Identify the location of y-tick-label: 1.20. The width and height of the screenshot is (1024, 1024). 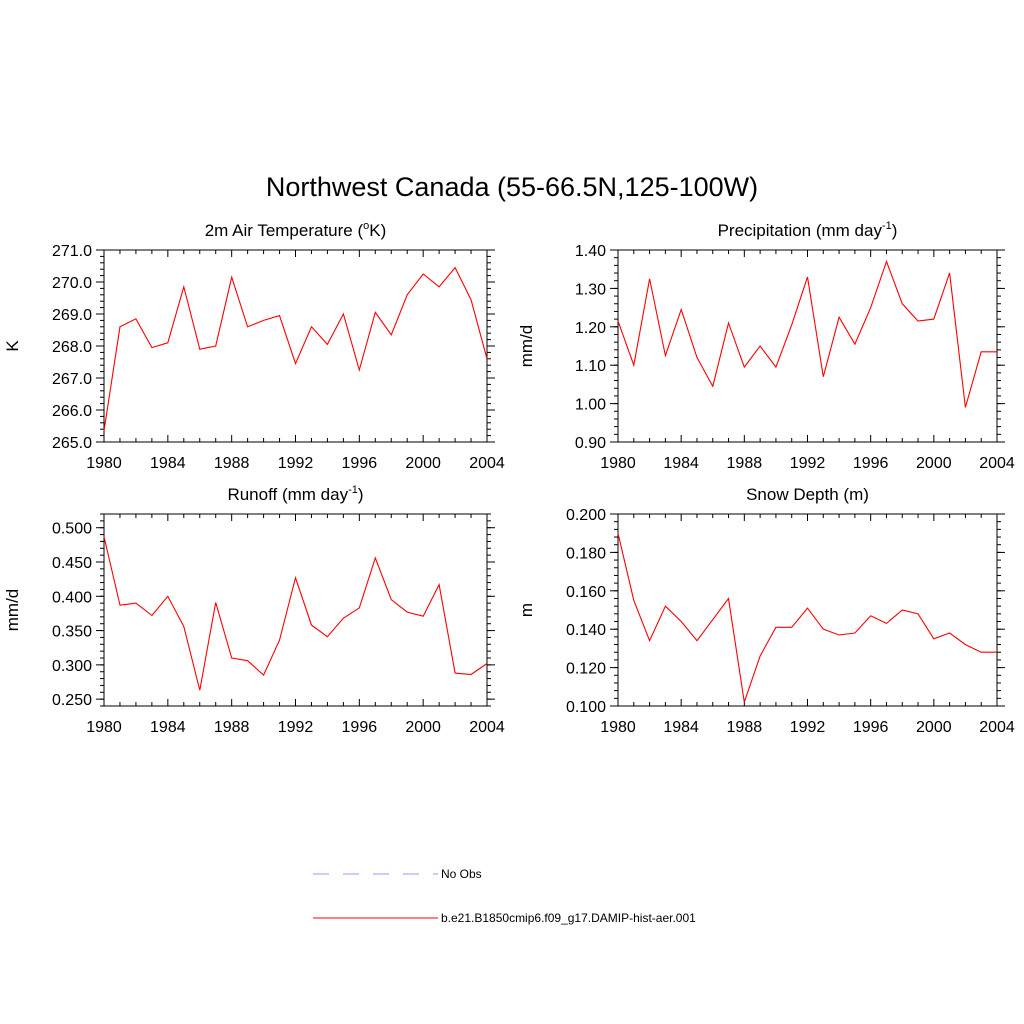
(590, 328).